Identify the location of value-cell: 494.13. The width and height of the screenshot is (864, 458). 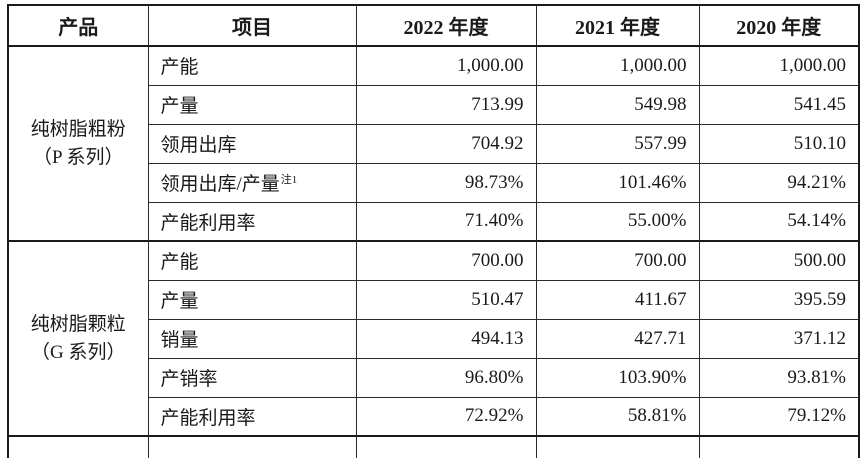
(446, 338).